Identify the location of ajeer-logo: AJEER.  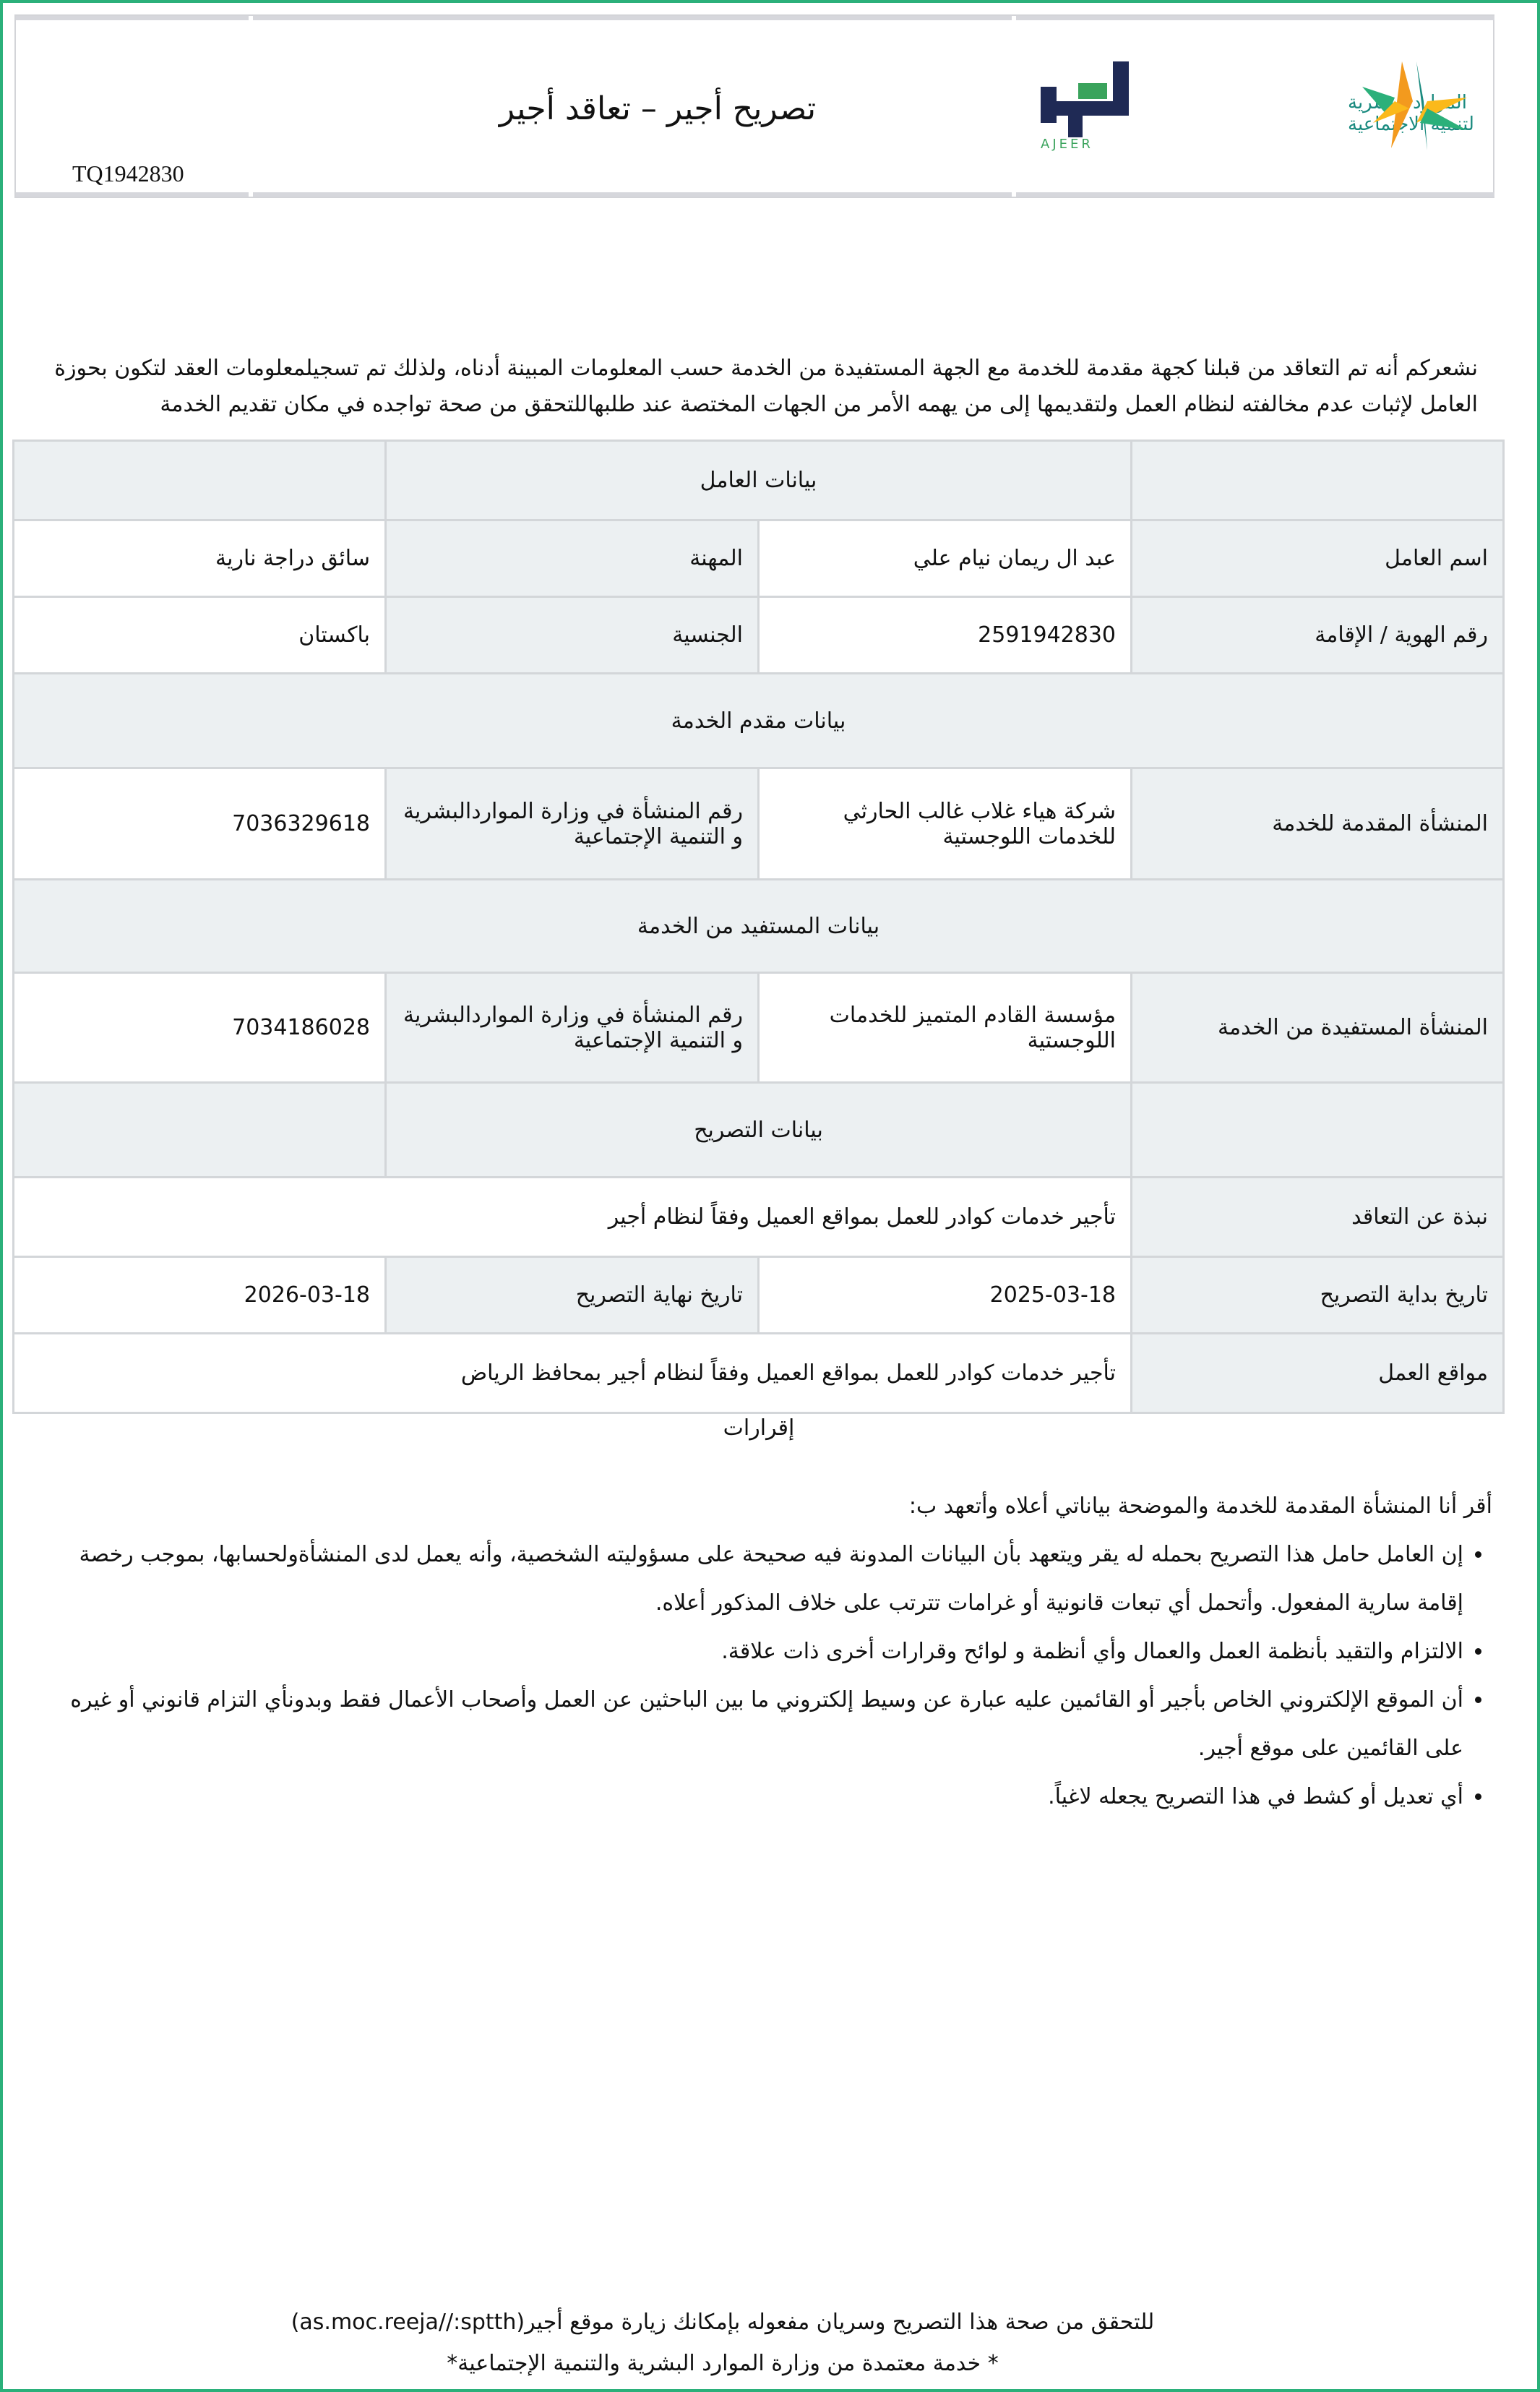
(1085, 106).